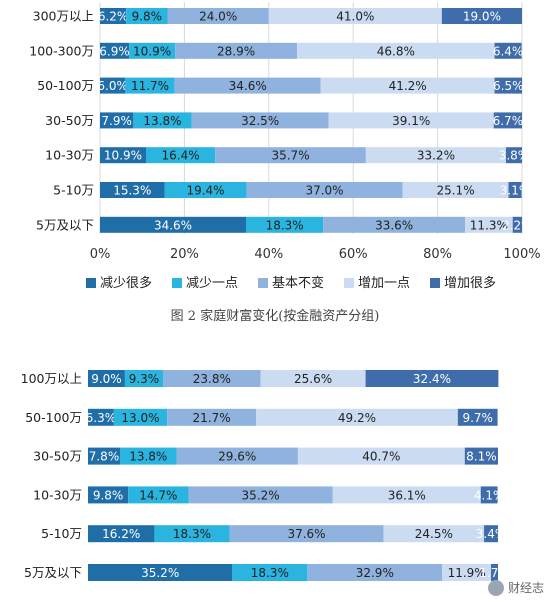 This screenshot has width=550, height=602. What do you see at coordinates (260, 121) in the screenshot?
I see `data-label: 32.5%` at bounding box center [260, 121].